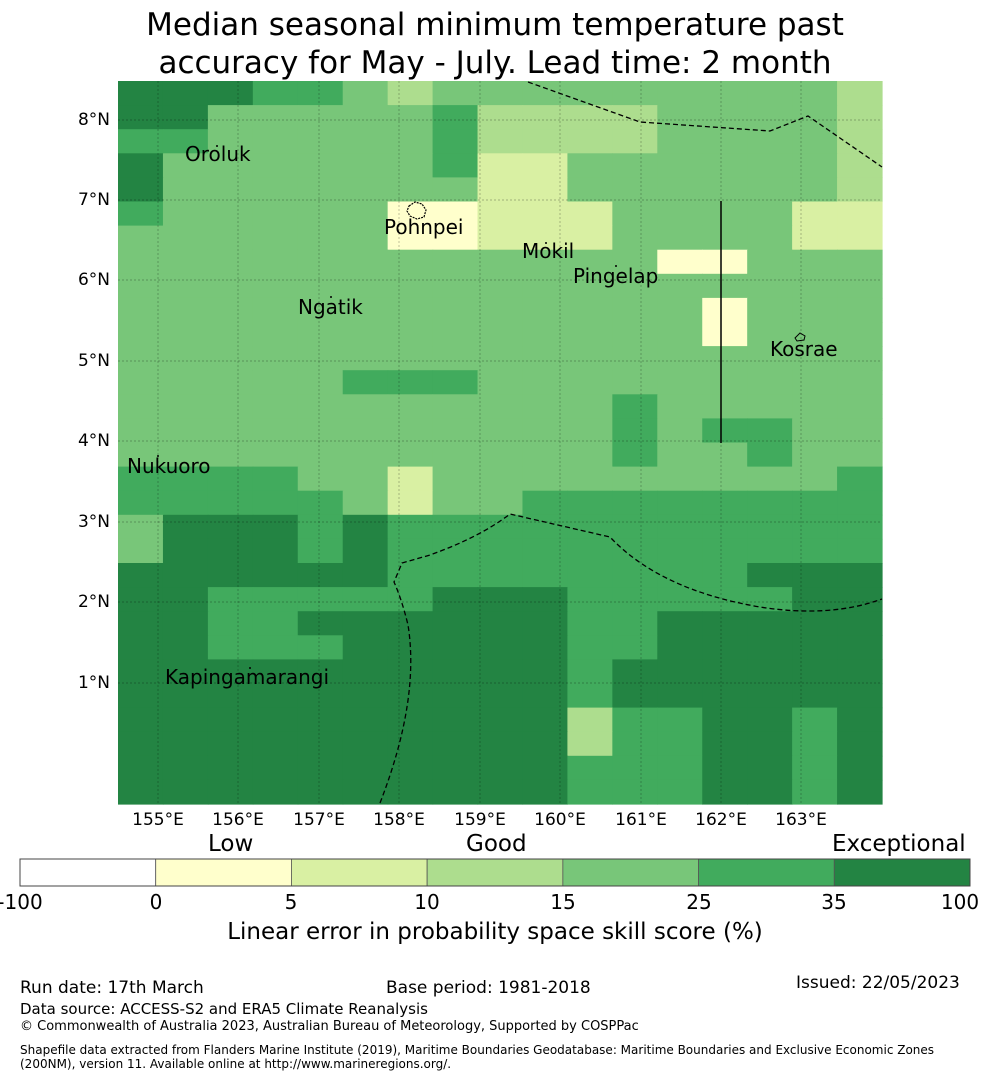 This screenshot has width=990, height=1080. I want to click on island-kosrae, so click(800, 337).